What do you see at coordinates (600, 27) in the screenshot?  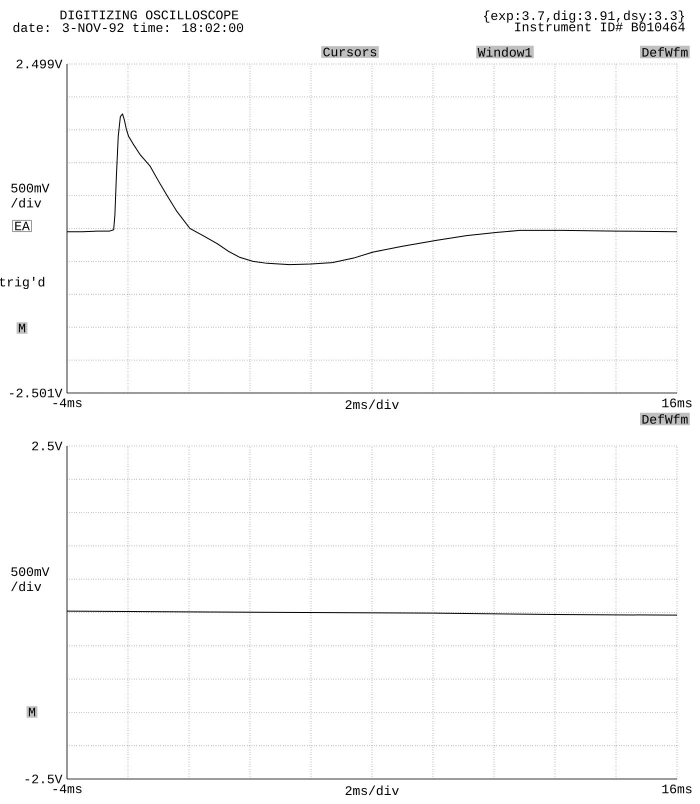 I see `text: Instrument ID# B010464` at bounding box center [600, 27].